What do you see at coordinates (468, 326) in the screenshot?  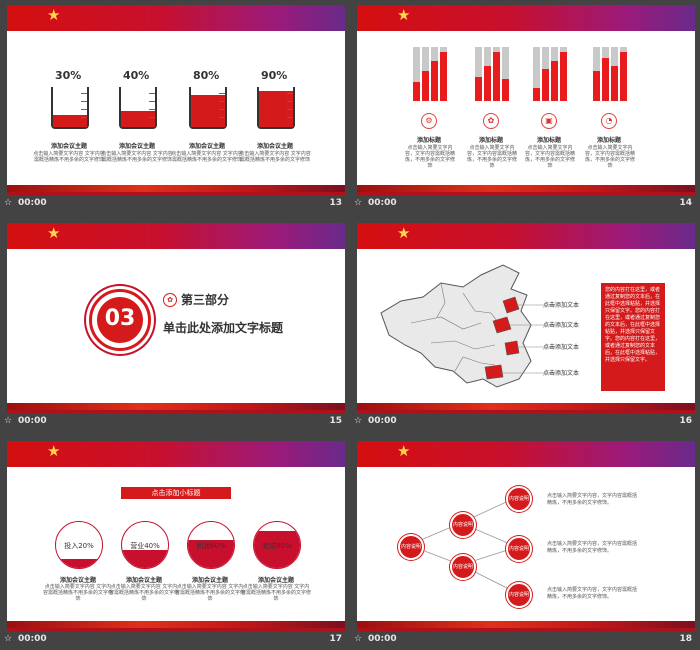 I see `china-map` at bounding box center [468, 326].